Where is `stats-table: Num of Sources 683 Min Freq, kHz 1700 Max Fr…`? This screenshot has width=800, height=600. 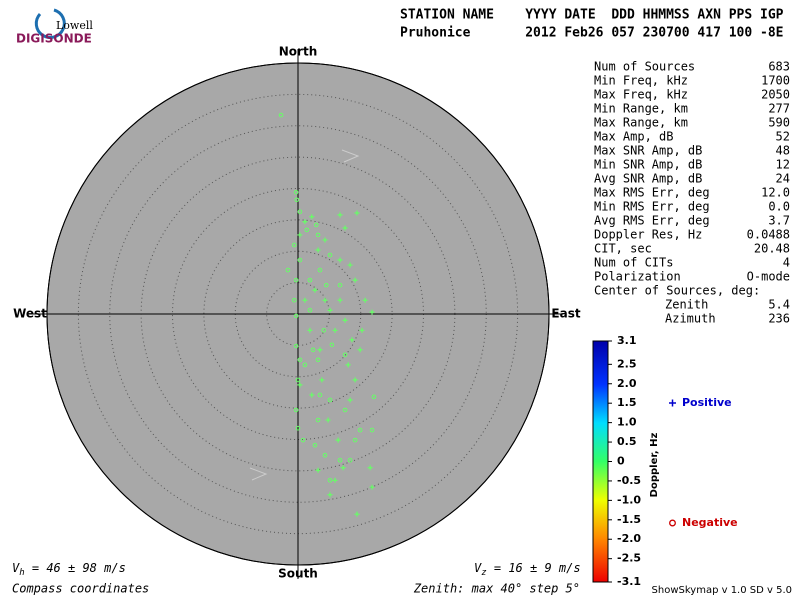 stats-table: Num of Sources 683 Min Freq, kHz 1700 Max Fr… is located at coordinates (692, 193).